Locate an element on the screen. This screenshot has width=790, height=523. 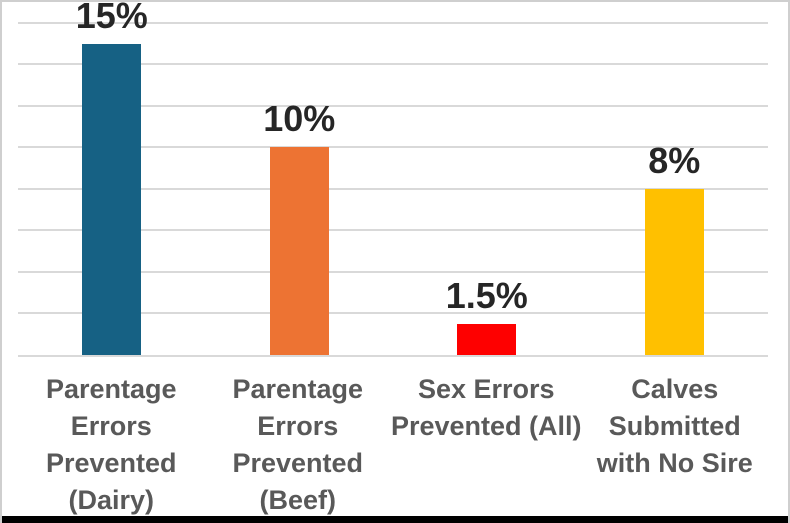
category-label-2: Parentage Errors Prevented (Beef) is located at coordinates (297, 437).